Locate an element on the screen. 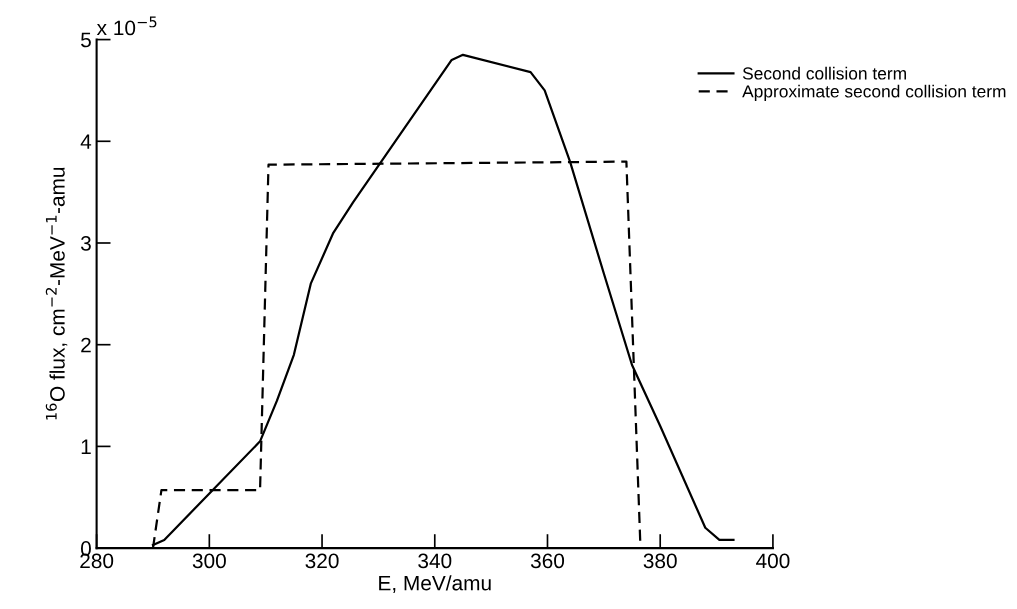 Image resolution: width=1017 pixels, height=609 pixels. x-tick-label: 360 is located at coordinates (547, 561).